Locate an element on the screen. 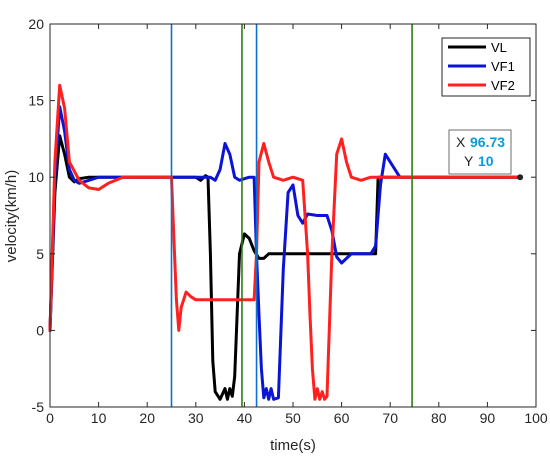  y-tick-label: 5 is located at coordinates (40, 254).